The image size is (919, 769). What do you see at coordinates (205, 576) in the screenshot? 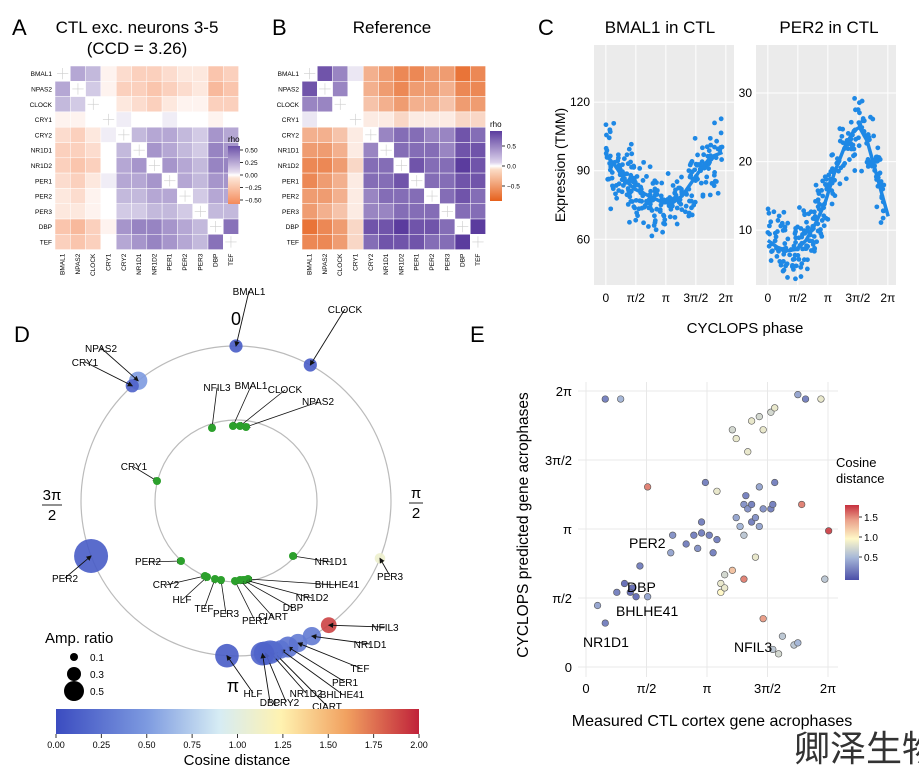
I see `inner-gene-point` at bounding box center [205, 576].